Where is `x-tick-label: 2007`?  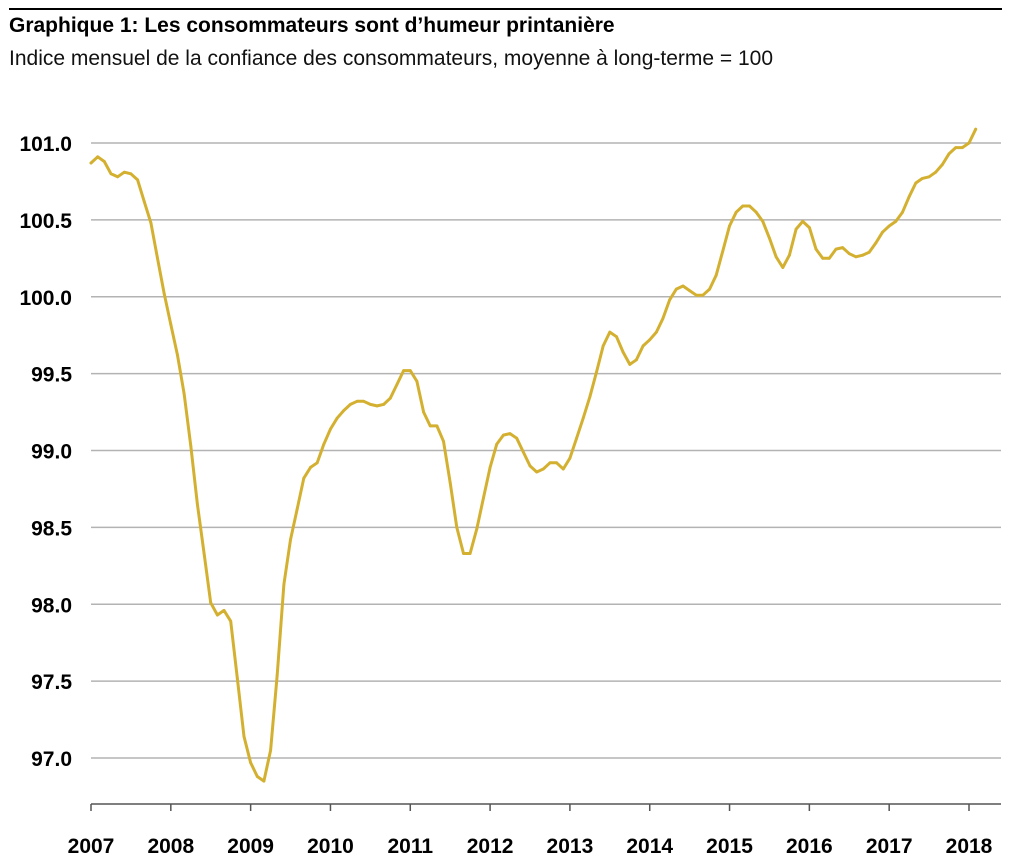 x-tick-label: 2007 is located at coordinates (91, 846).